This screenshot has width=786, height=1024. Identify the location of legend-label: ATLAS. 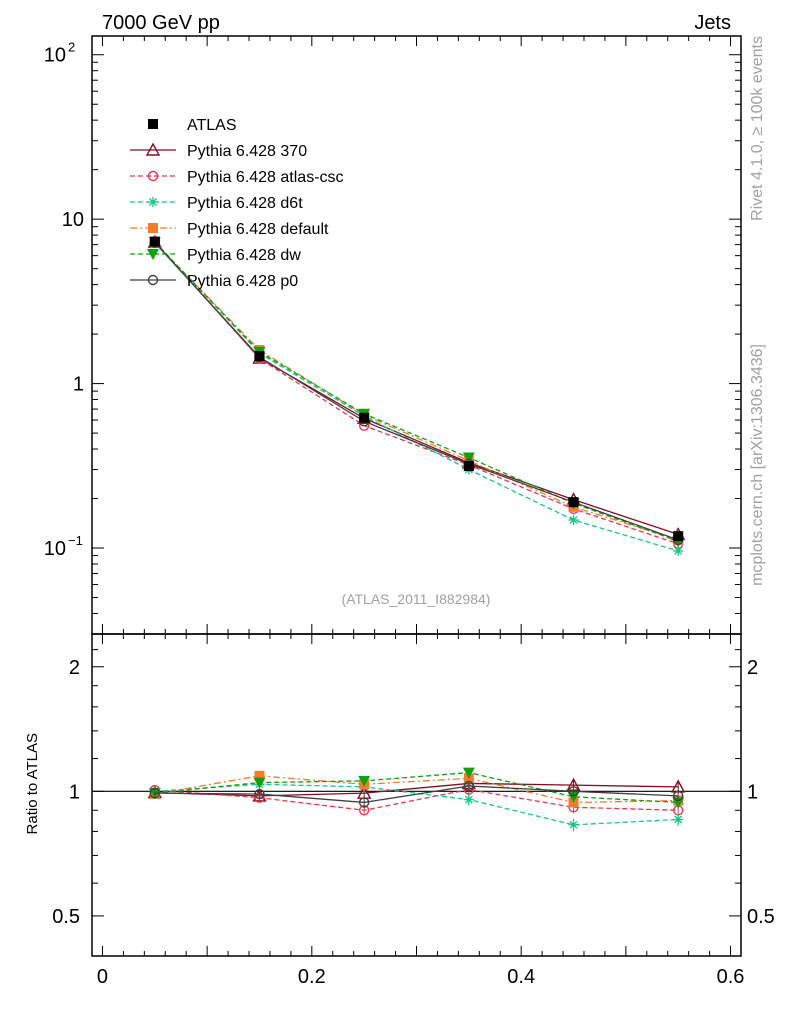
(212, 125).